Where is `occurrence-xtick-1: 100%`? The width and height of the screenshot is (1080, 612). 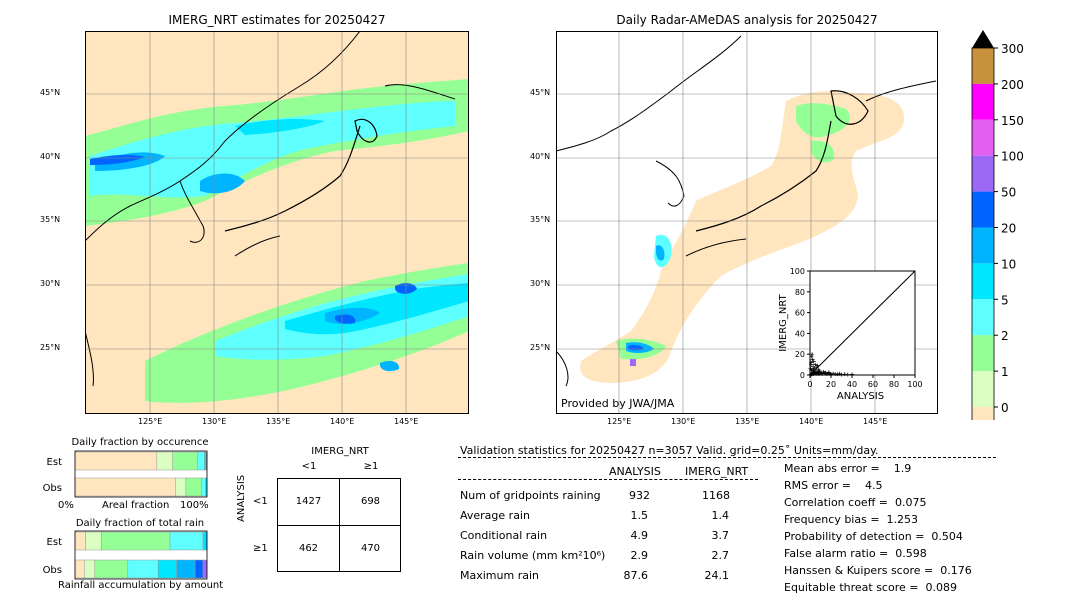
occurrence-xtick-1: 100% is located at coordinates (194, 505).